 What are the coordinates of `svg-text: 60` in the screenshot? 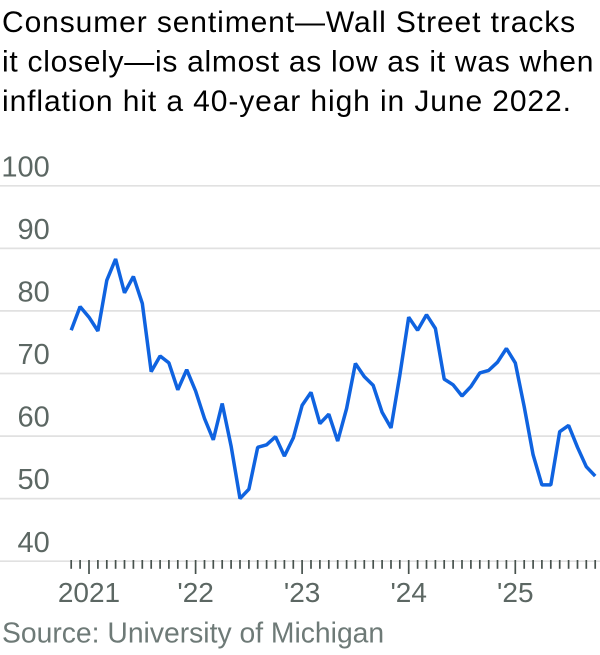 It's located at (34, 418).